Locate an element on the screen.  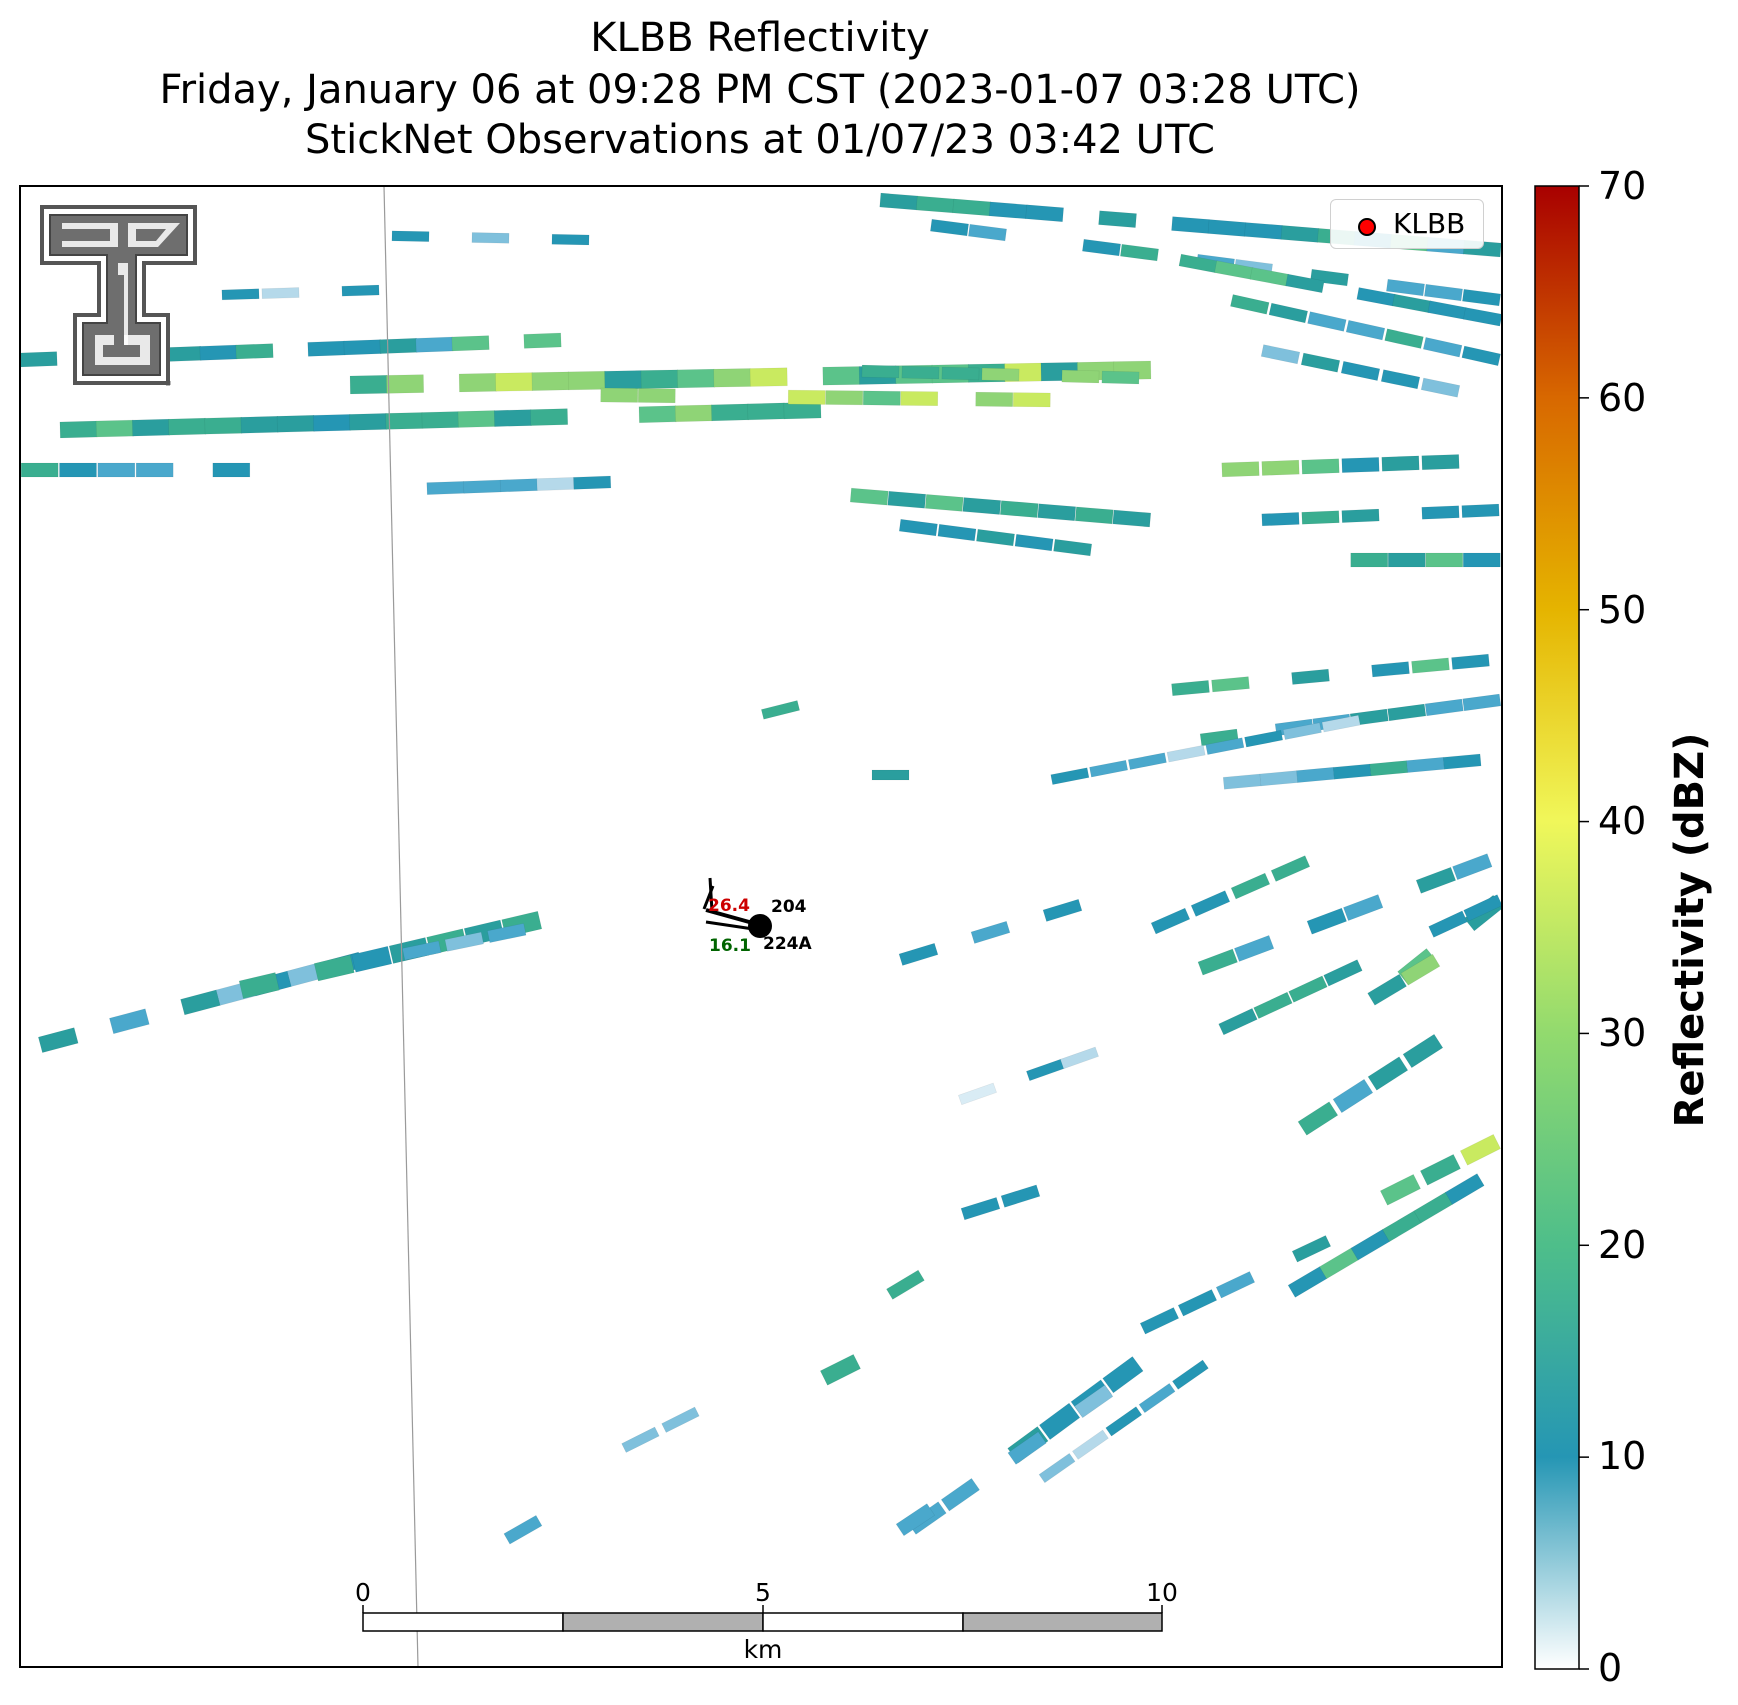
colorbar-tick-label: 20 is located at coordinates (1622, 1245).